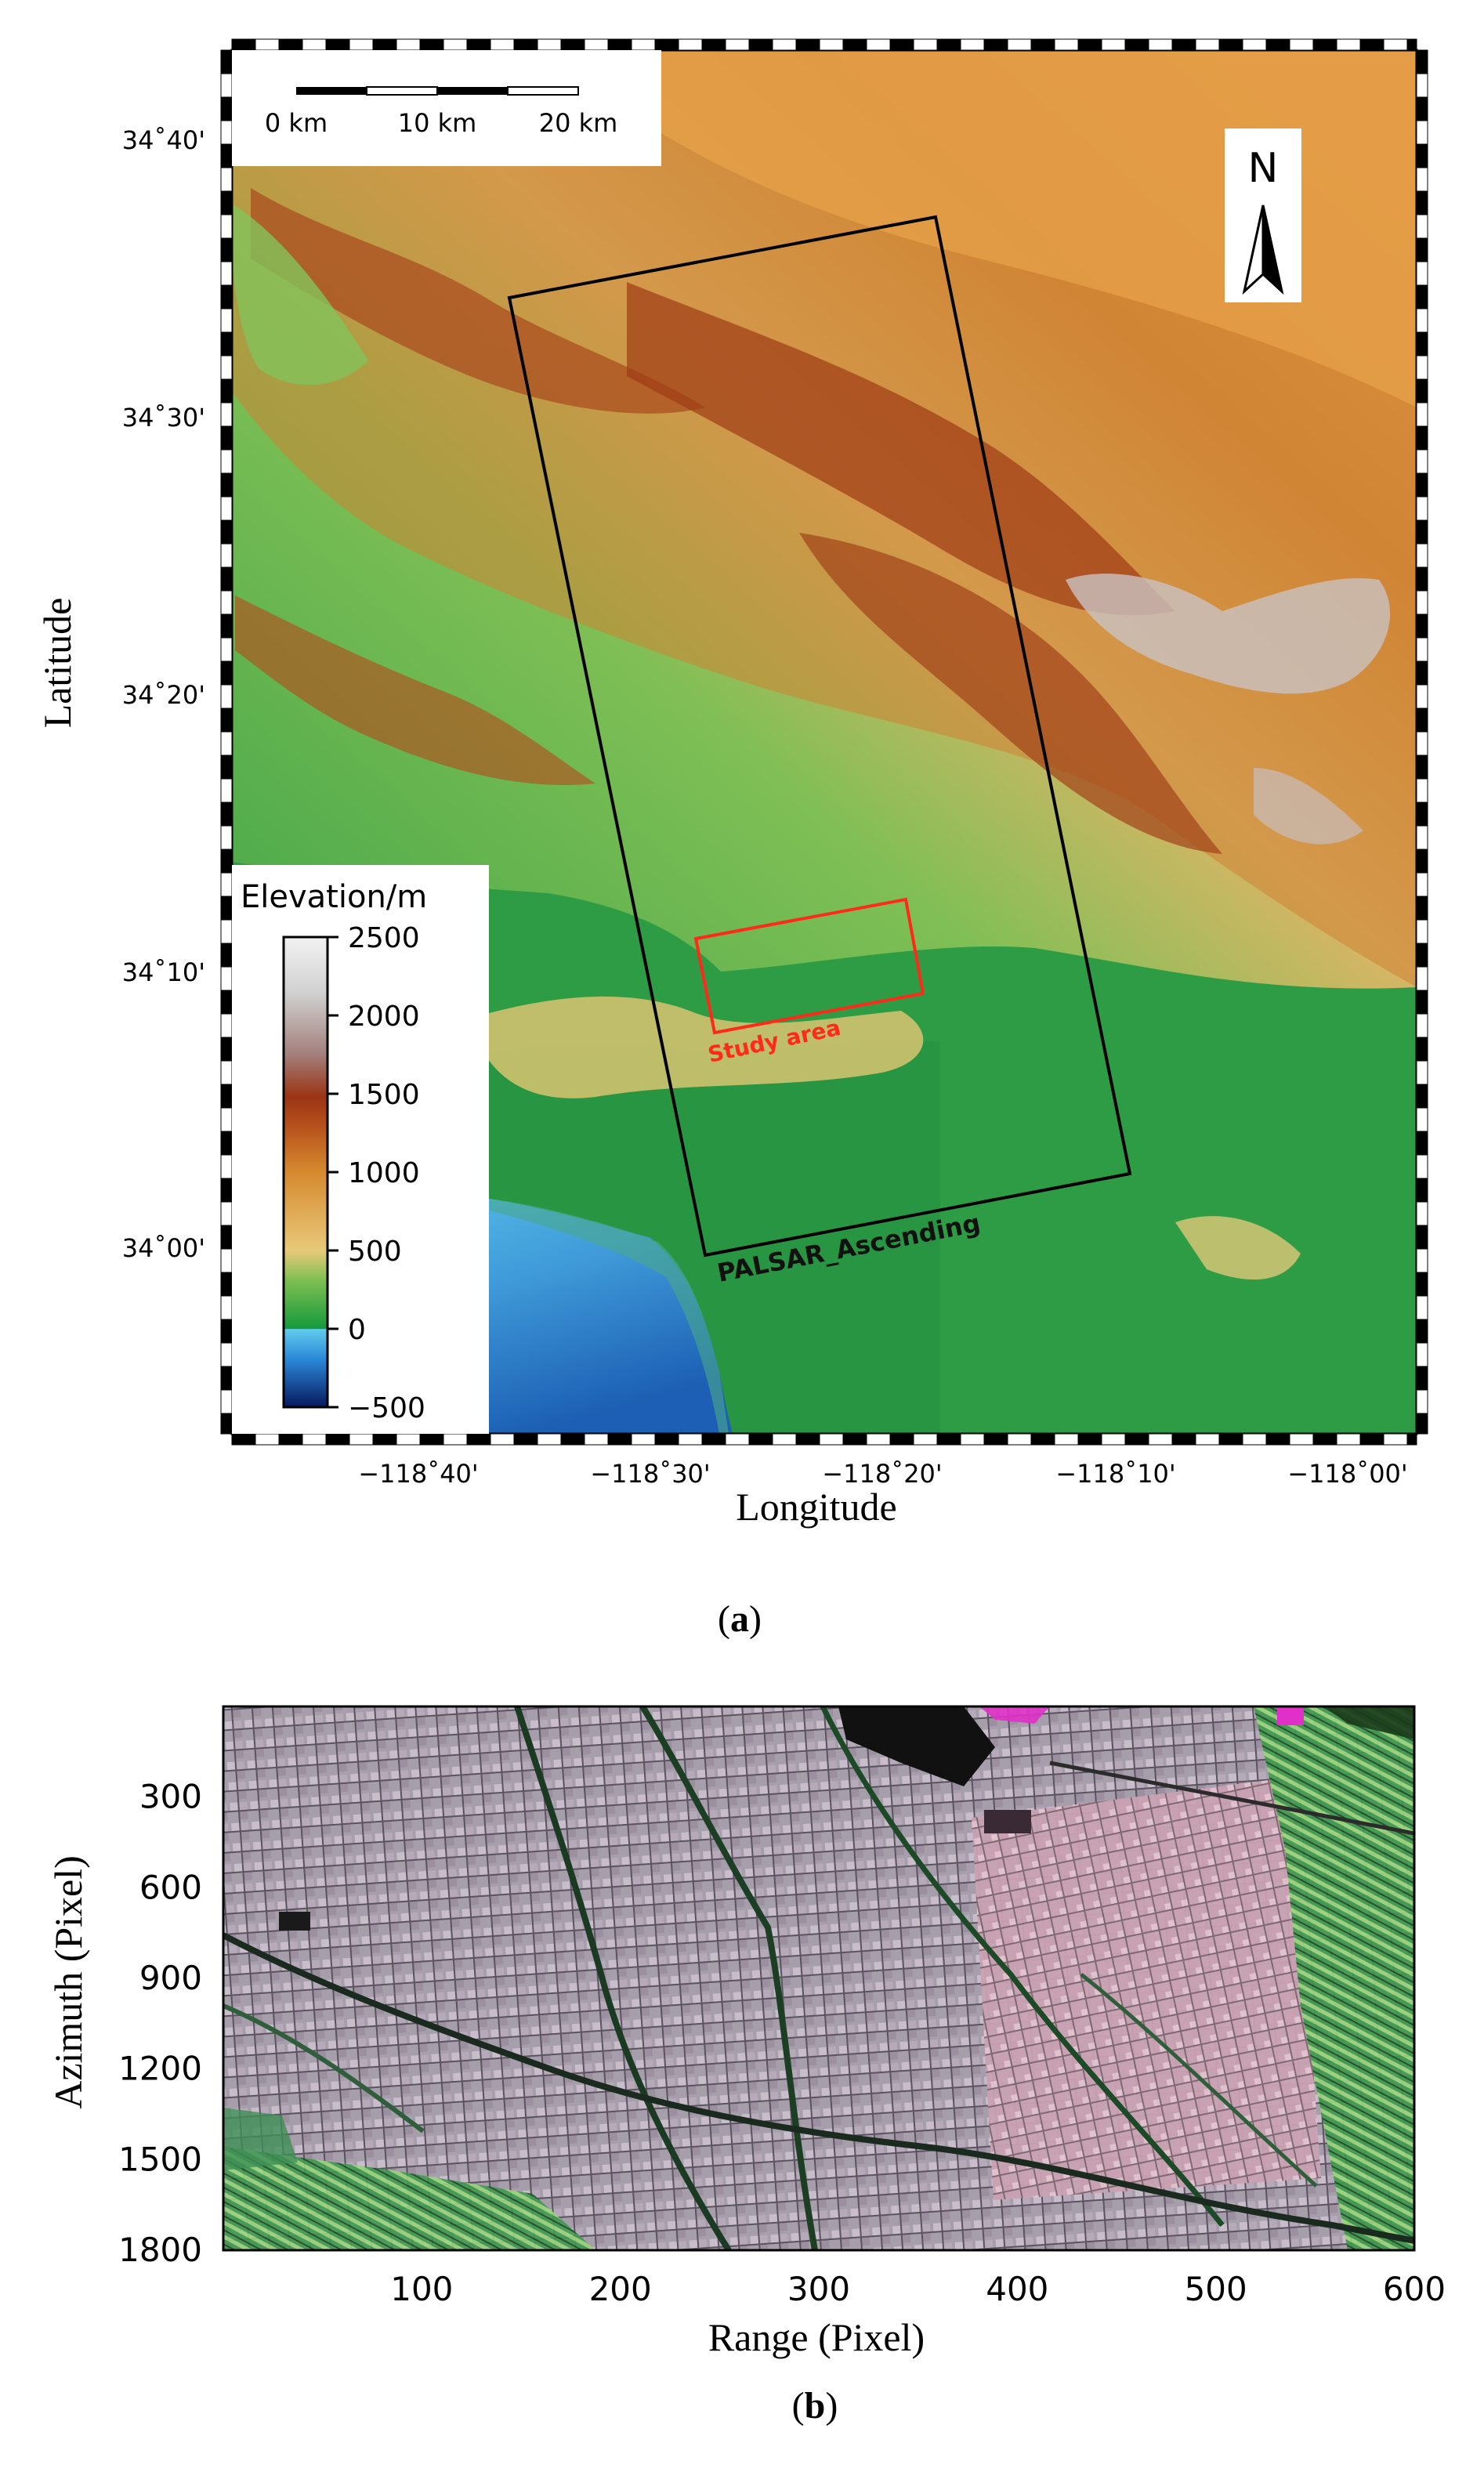  I want to click on lon-tick-118-00: −118˚00', so click(1347, 1474).